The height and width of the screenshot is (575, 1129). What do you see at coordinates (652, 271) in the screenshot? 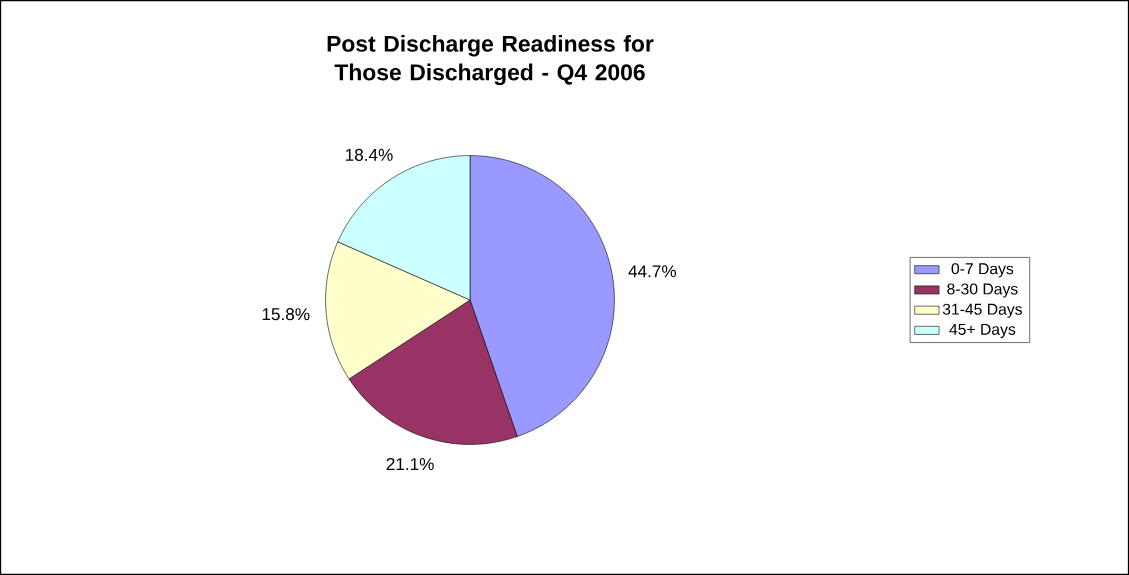
I see `data-label: 44.7%` at bounding box center [652, 271].